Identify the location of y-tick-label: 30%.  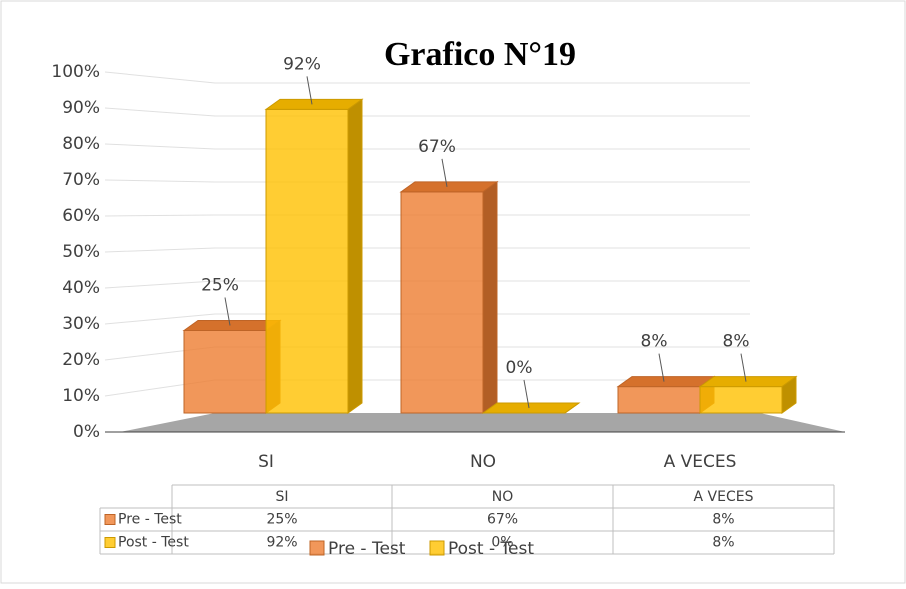
(81, 324).